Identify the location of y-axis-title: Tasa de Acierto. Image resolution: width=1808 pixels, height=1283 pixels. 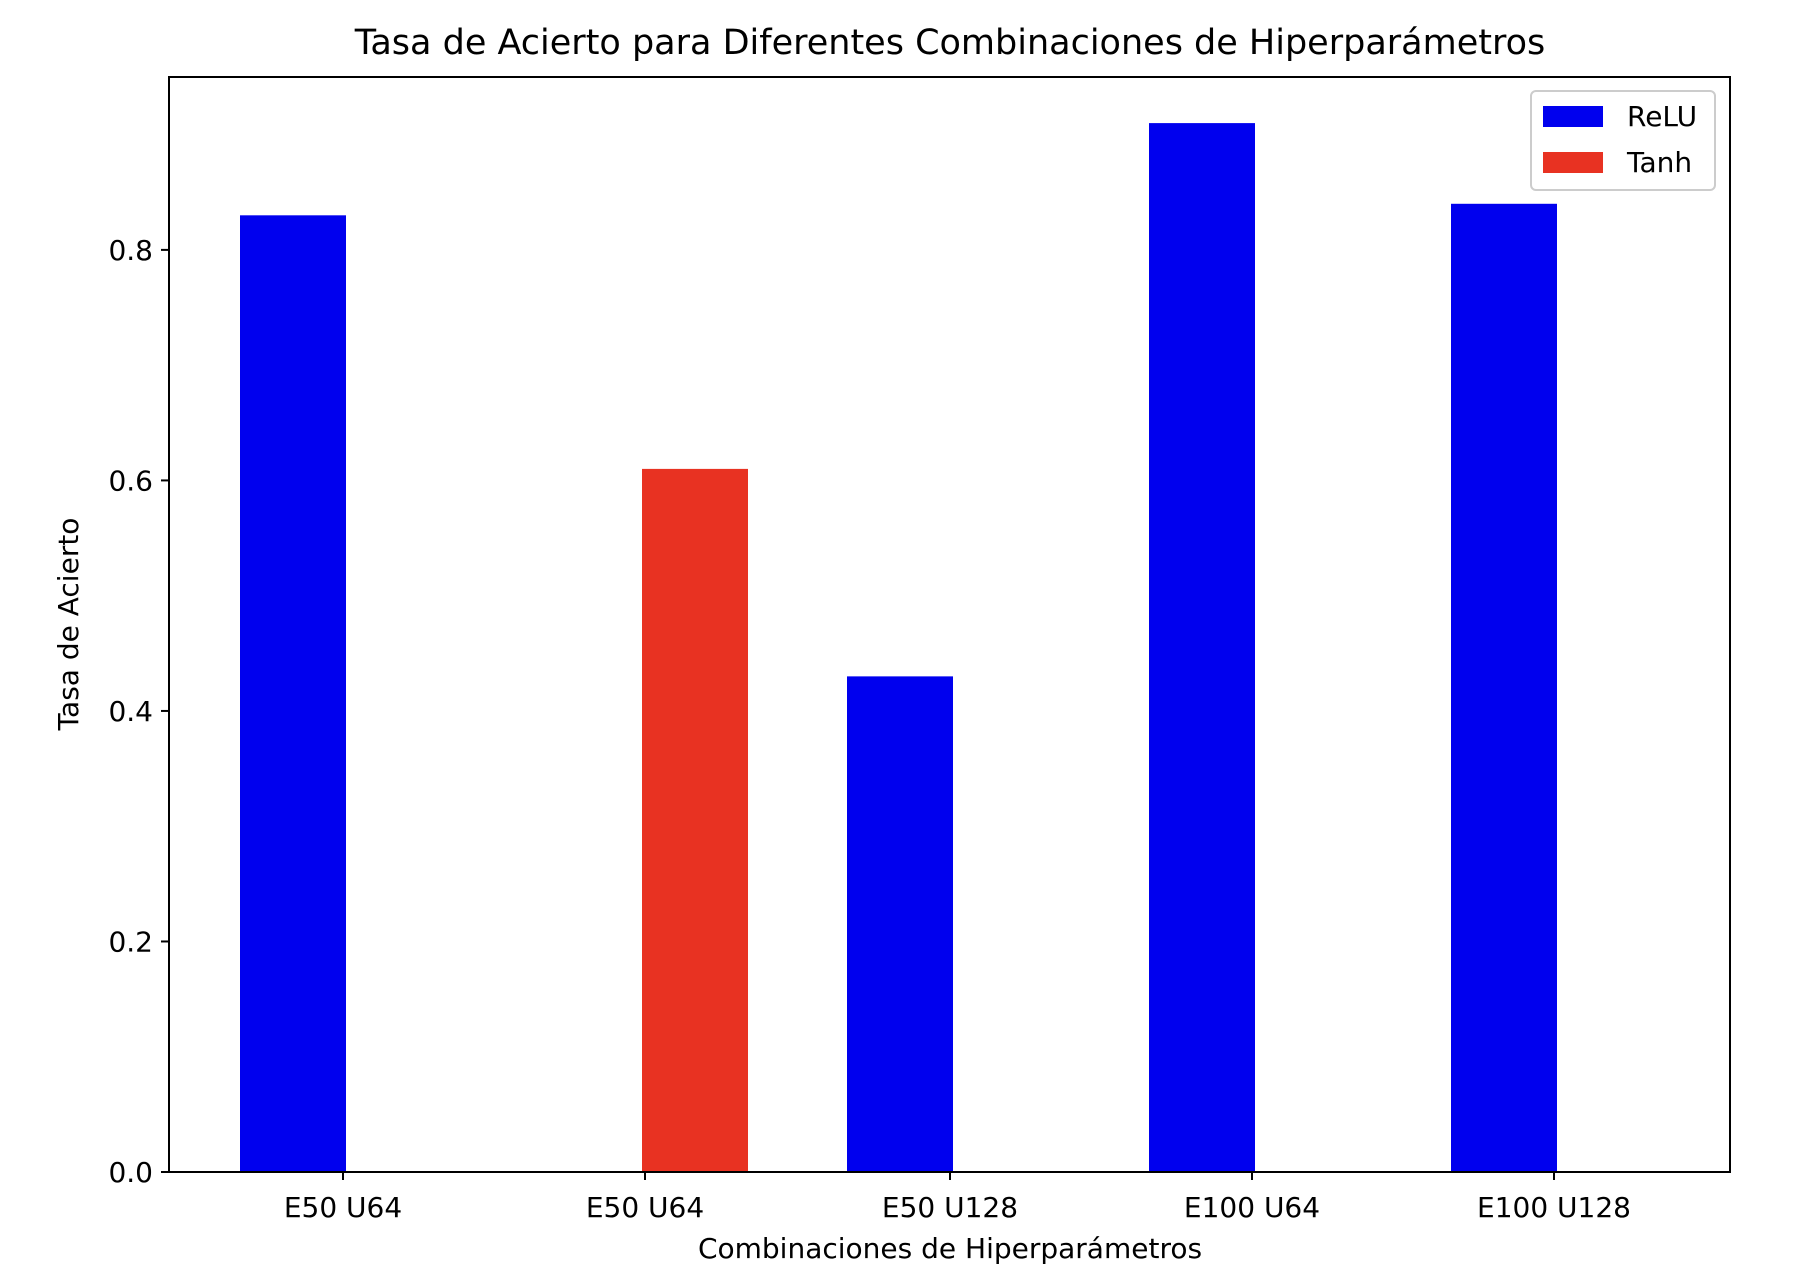
(68, 625).